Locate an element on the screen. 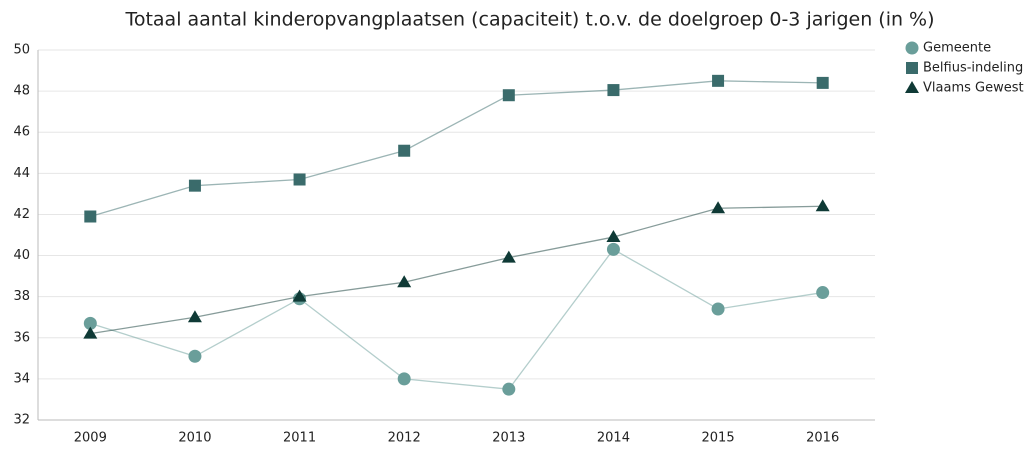 This screenshot has height=450, width=1033. y-tick-label: 36 is located at coordinates (21, 337).